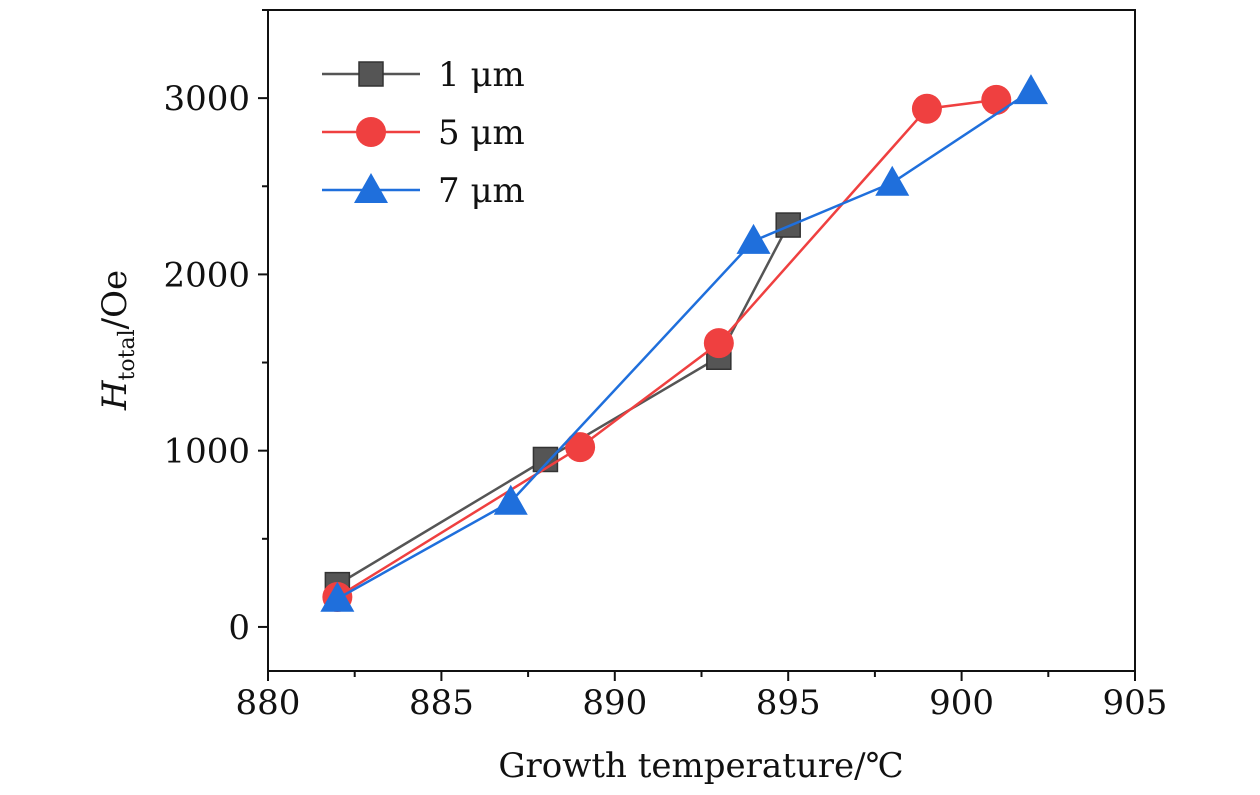 The image size is (1260, 795). Describe the element at coordinates (371, 132) in the screenshot. I see `legend-marker-circle` at that location.